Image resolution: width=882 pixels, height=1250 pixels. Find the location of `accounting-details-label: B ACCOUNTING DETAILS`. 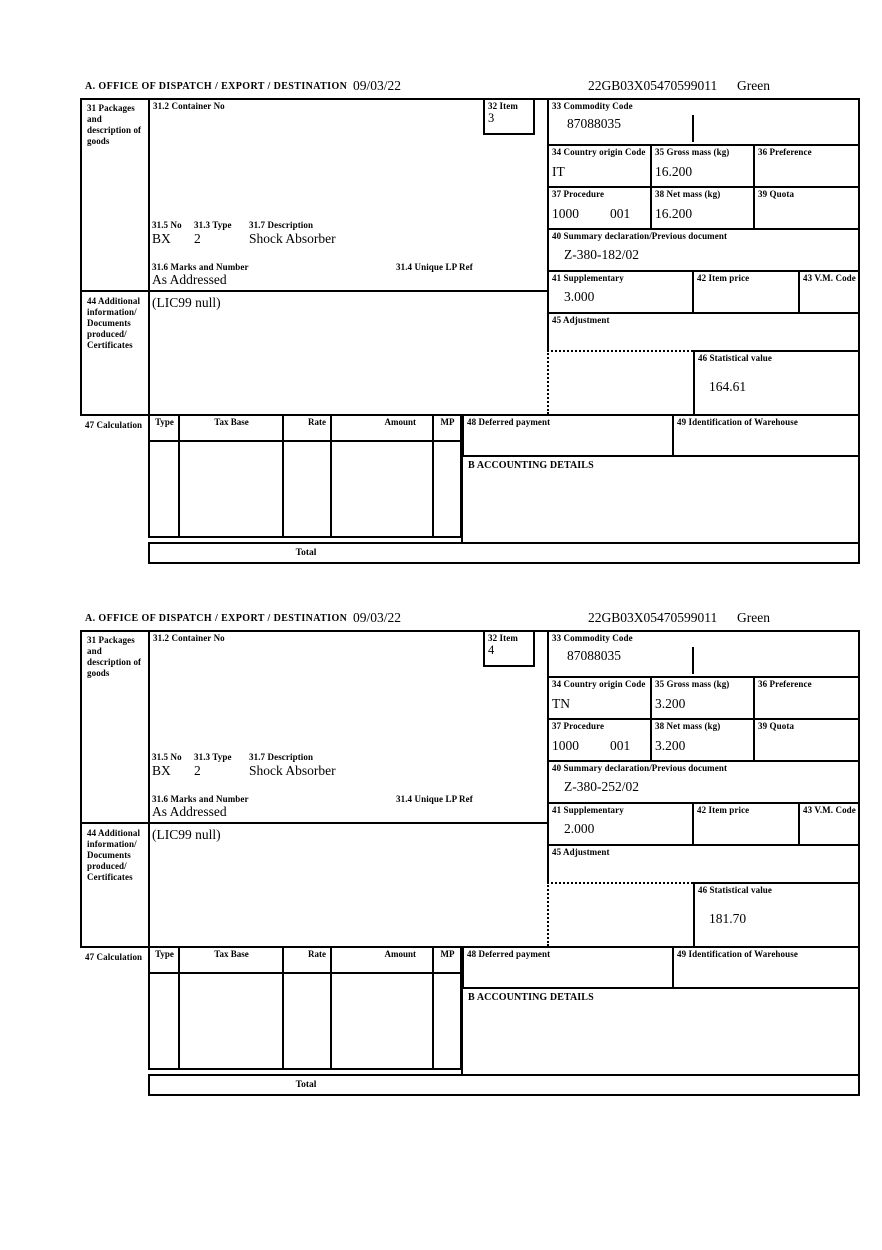

accounting-details-label: B ACCOUNTING DETAILS is located at coordinates (531, 465).